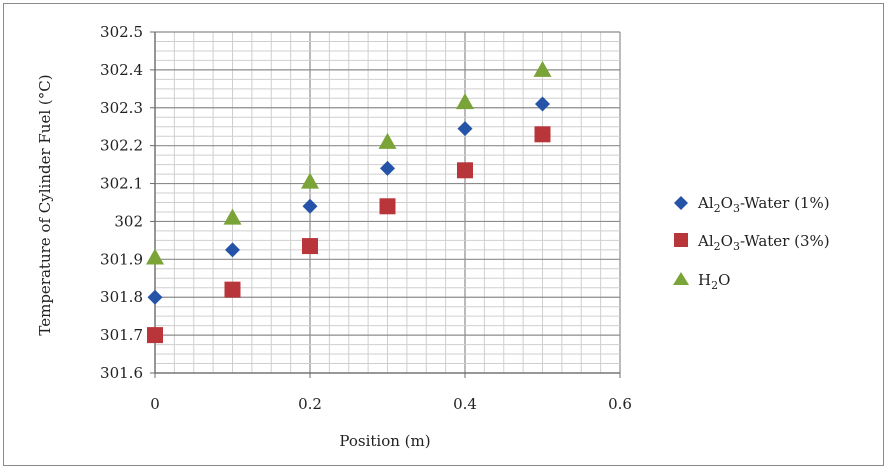 The image size is (889, 471). What do you see at coordinates (121, 373) in the screenshot?
I see `y-tick-label: 301.6` at bounding box center [121, 373].